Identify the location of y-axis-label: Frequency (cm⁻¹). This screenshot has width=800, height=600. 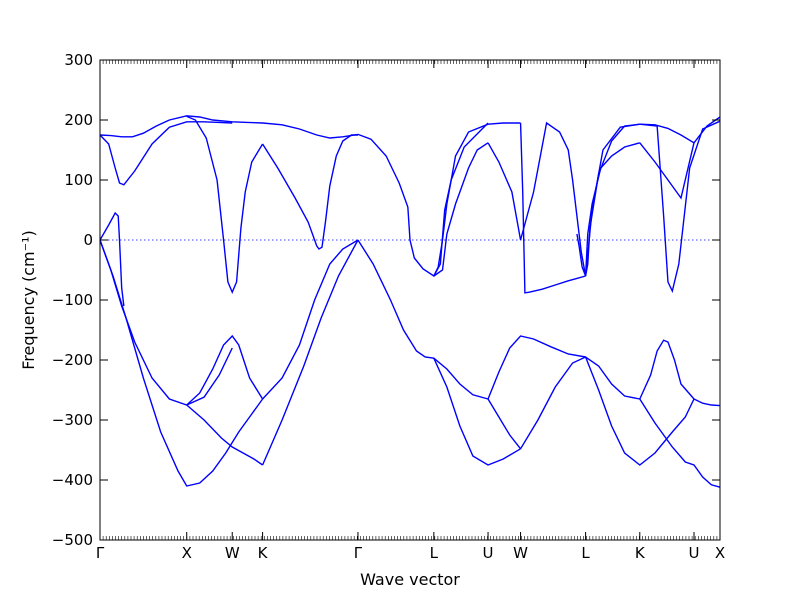
(28, 299).